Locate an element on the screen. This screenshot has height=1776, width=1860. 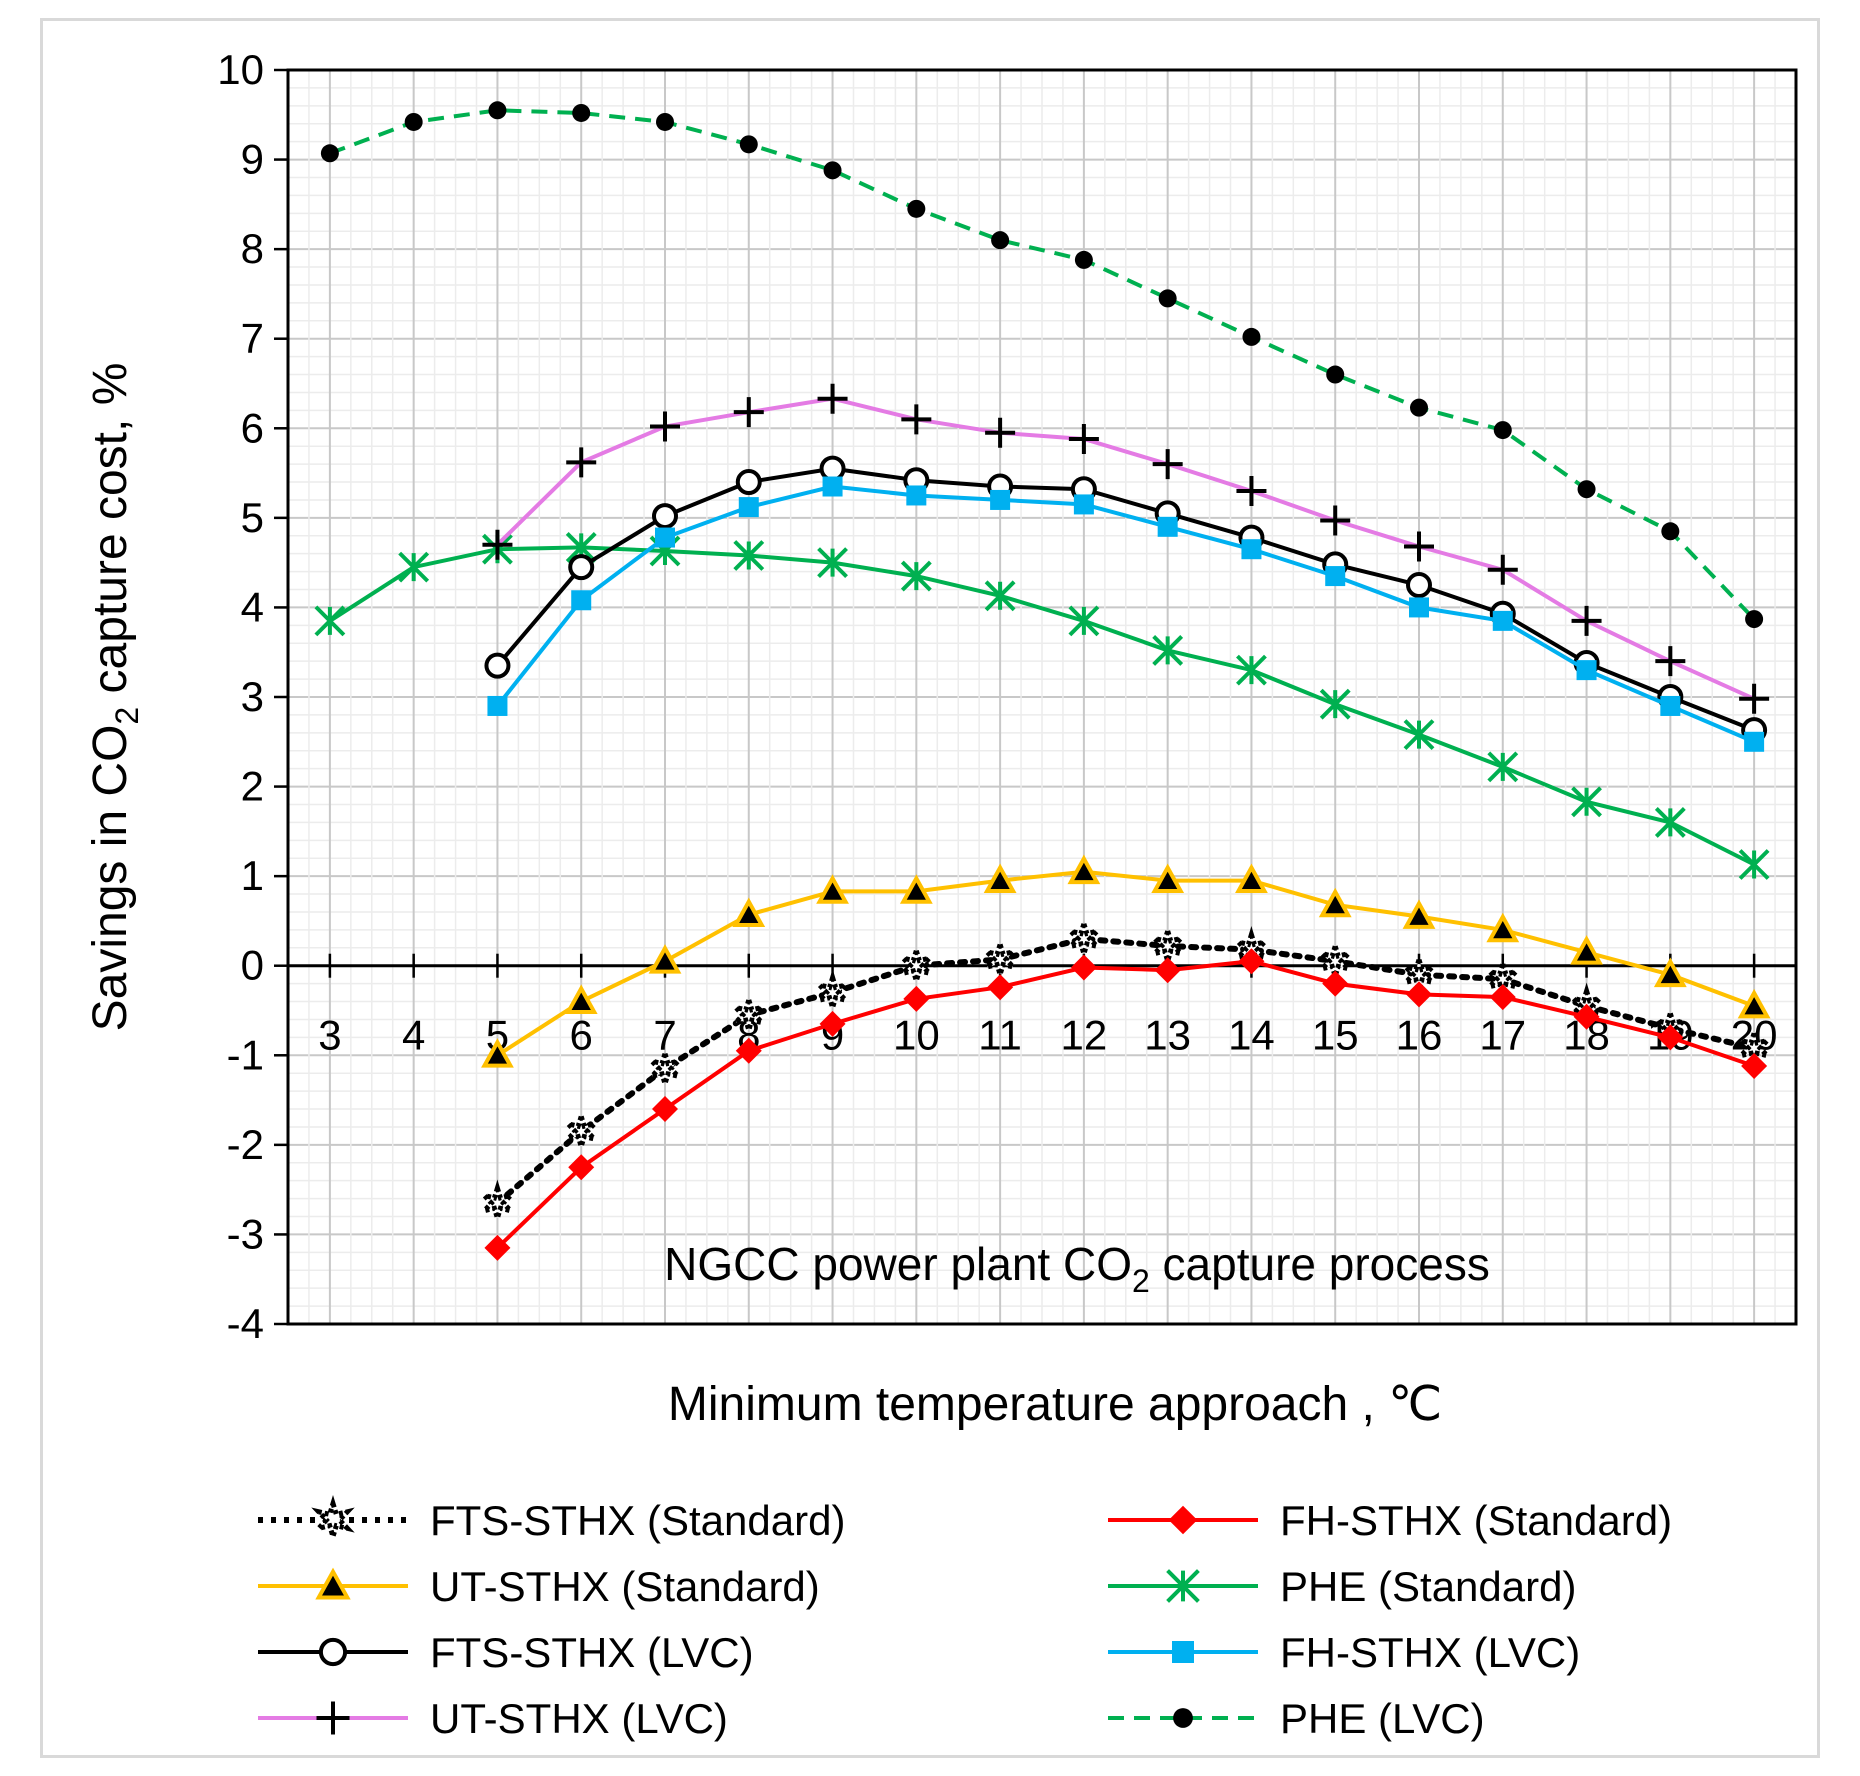
annotation-tail: capture process is located at coordinates (1320, 1264).